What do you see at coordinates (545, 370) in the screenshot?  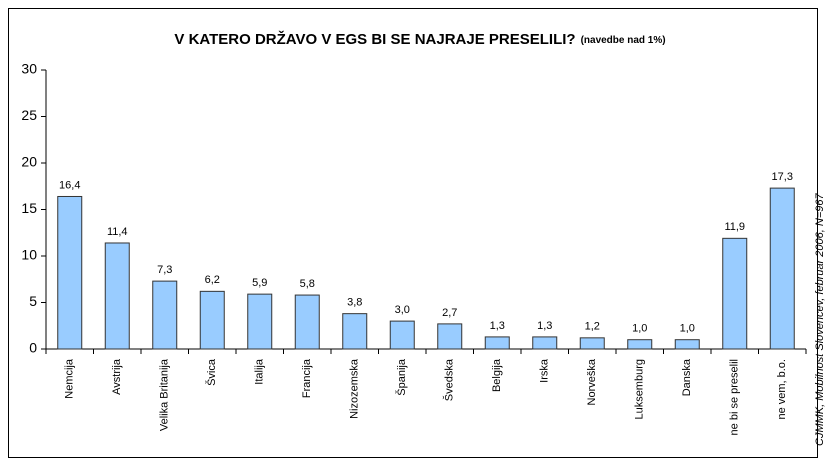 I see `x-tick-label: Irska` at bounding box center [545, 370].